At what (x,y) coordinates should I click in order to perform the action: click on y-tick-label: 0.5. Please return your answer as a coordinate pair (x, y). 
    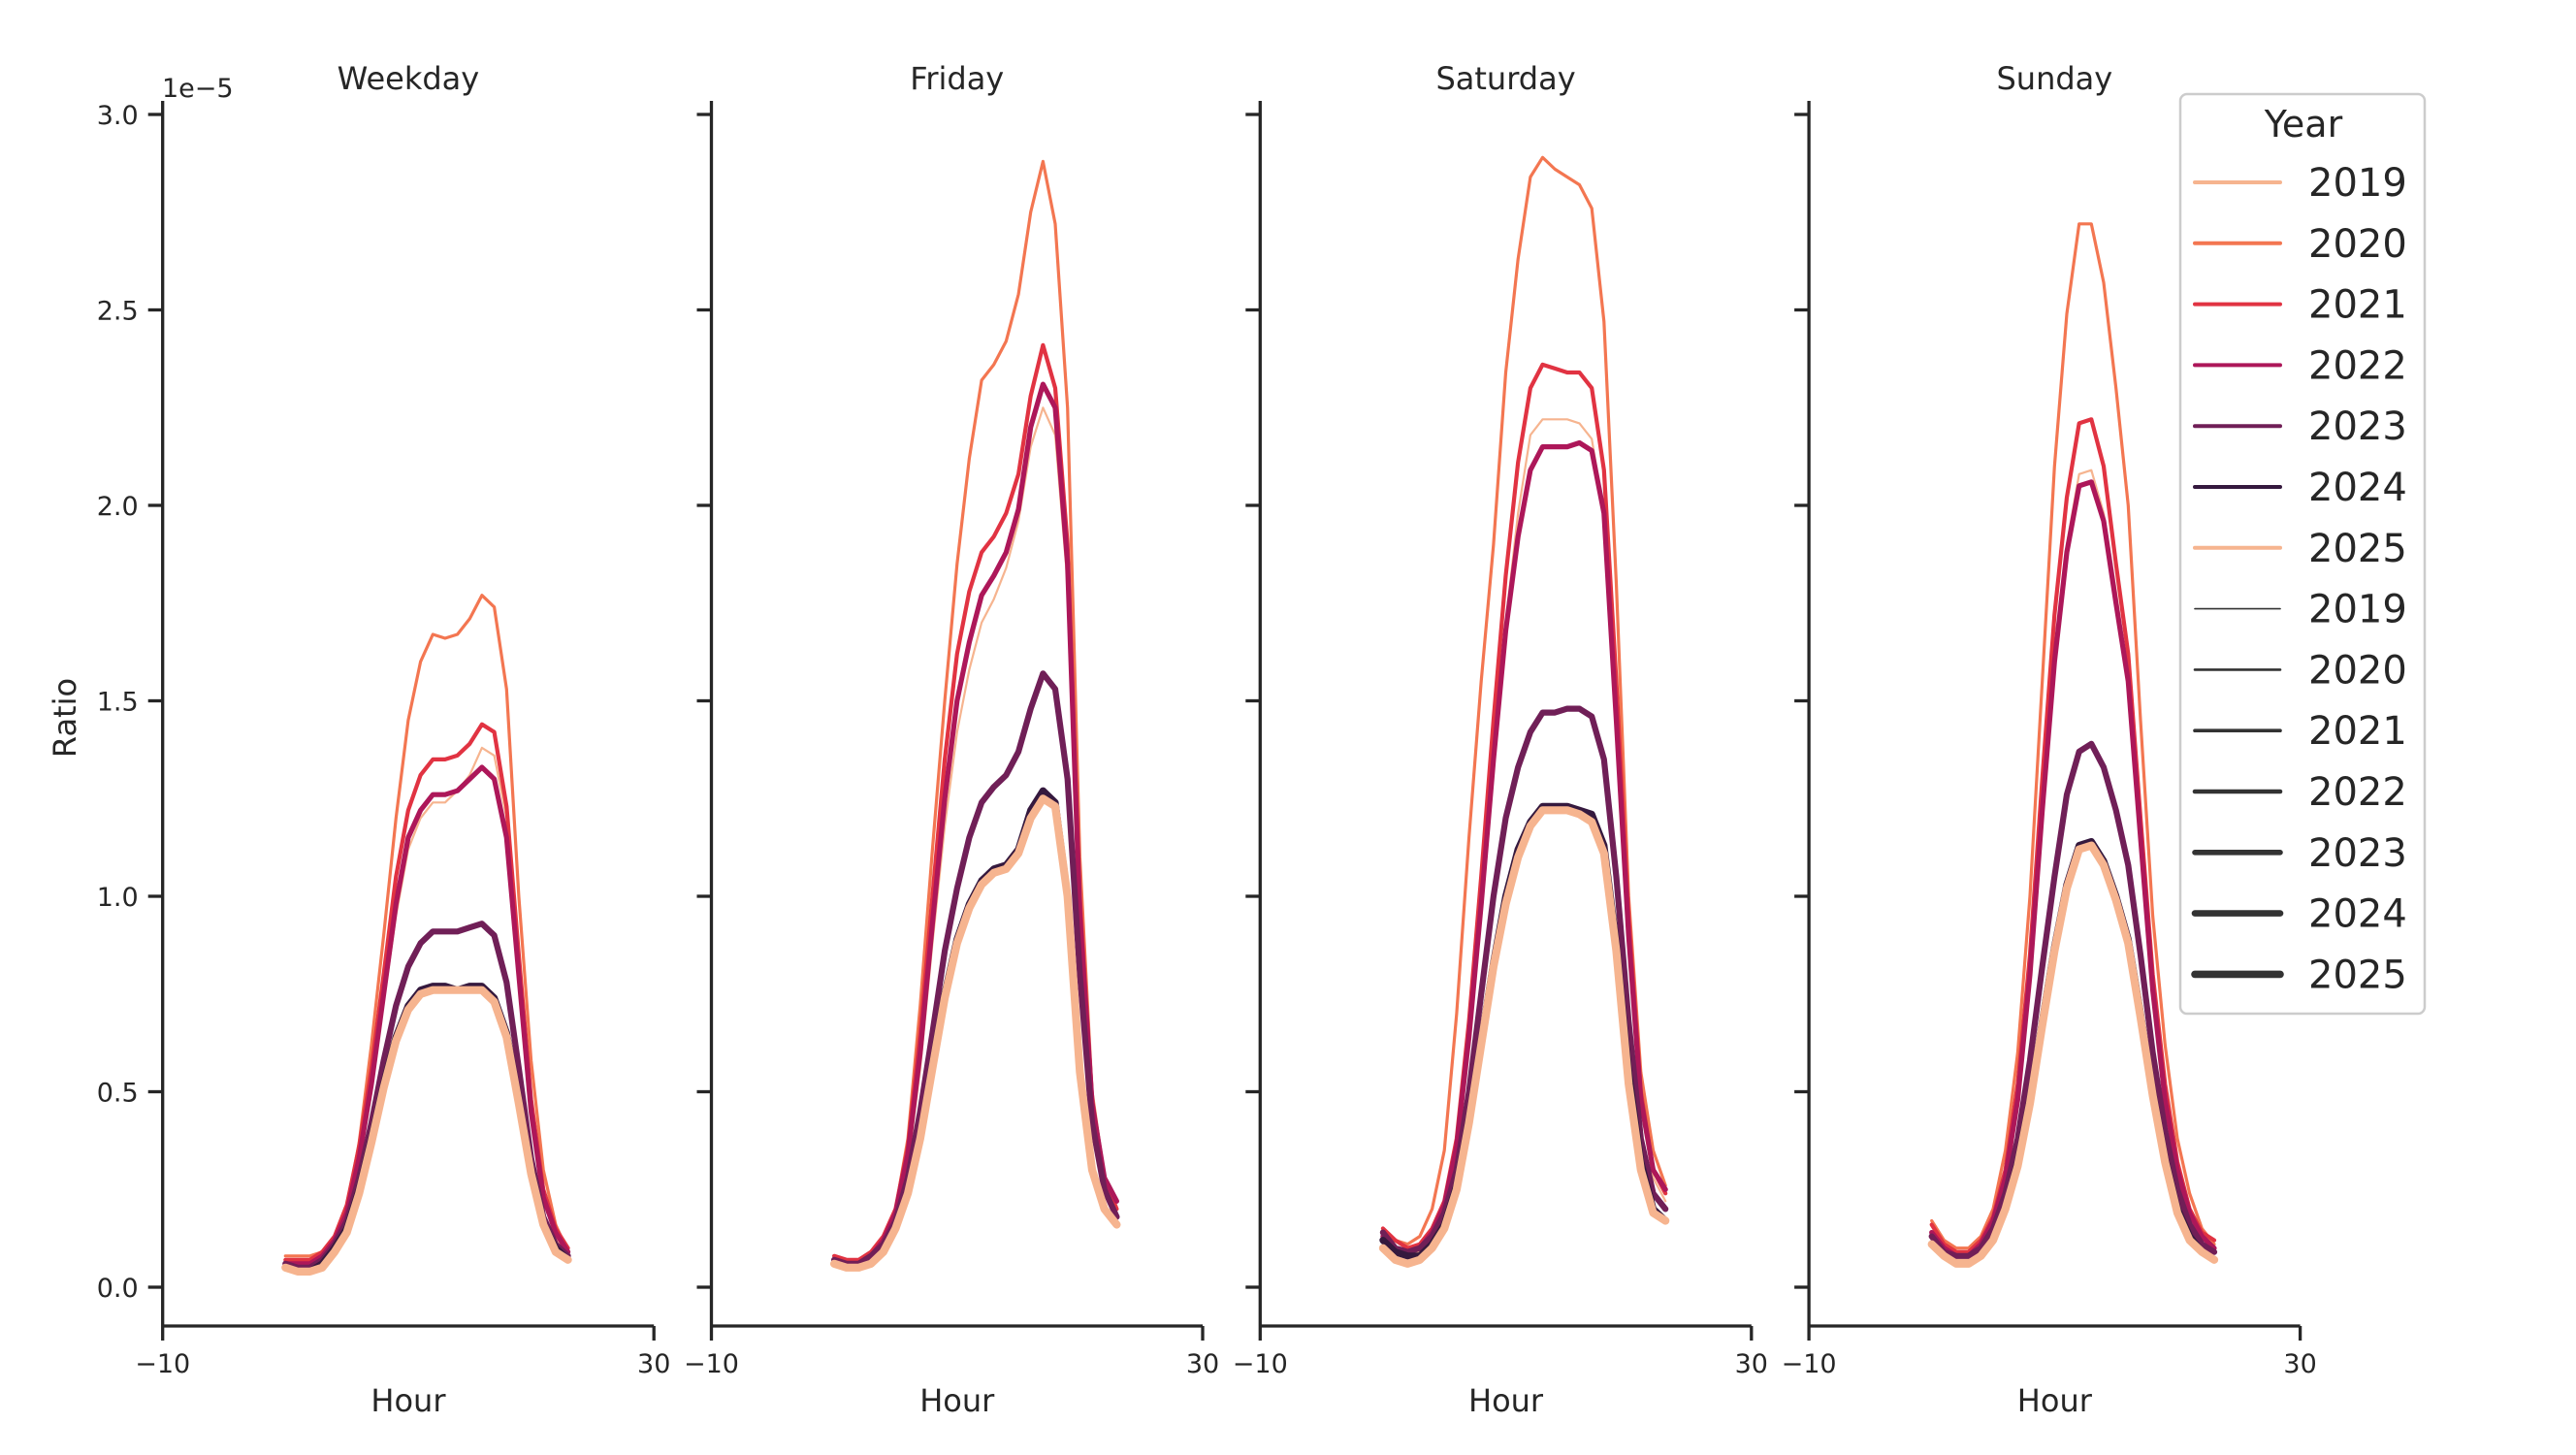
    Looking at the image, I should click on (118, 1094).